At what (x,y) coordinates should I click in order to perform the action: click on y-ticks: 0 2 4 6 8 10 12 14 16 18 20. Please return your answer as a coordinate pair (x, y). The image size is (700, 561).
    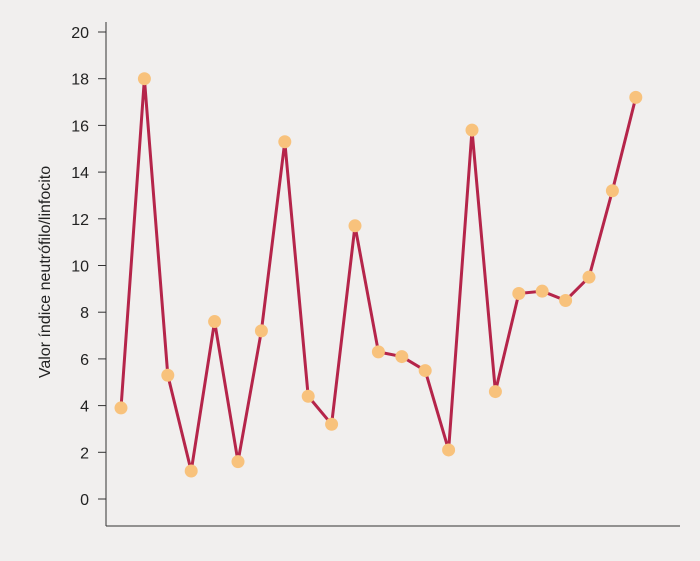
    Looking at the image, I should click on (88, 267).